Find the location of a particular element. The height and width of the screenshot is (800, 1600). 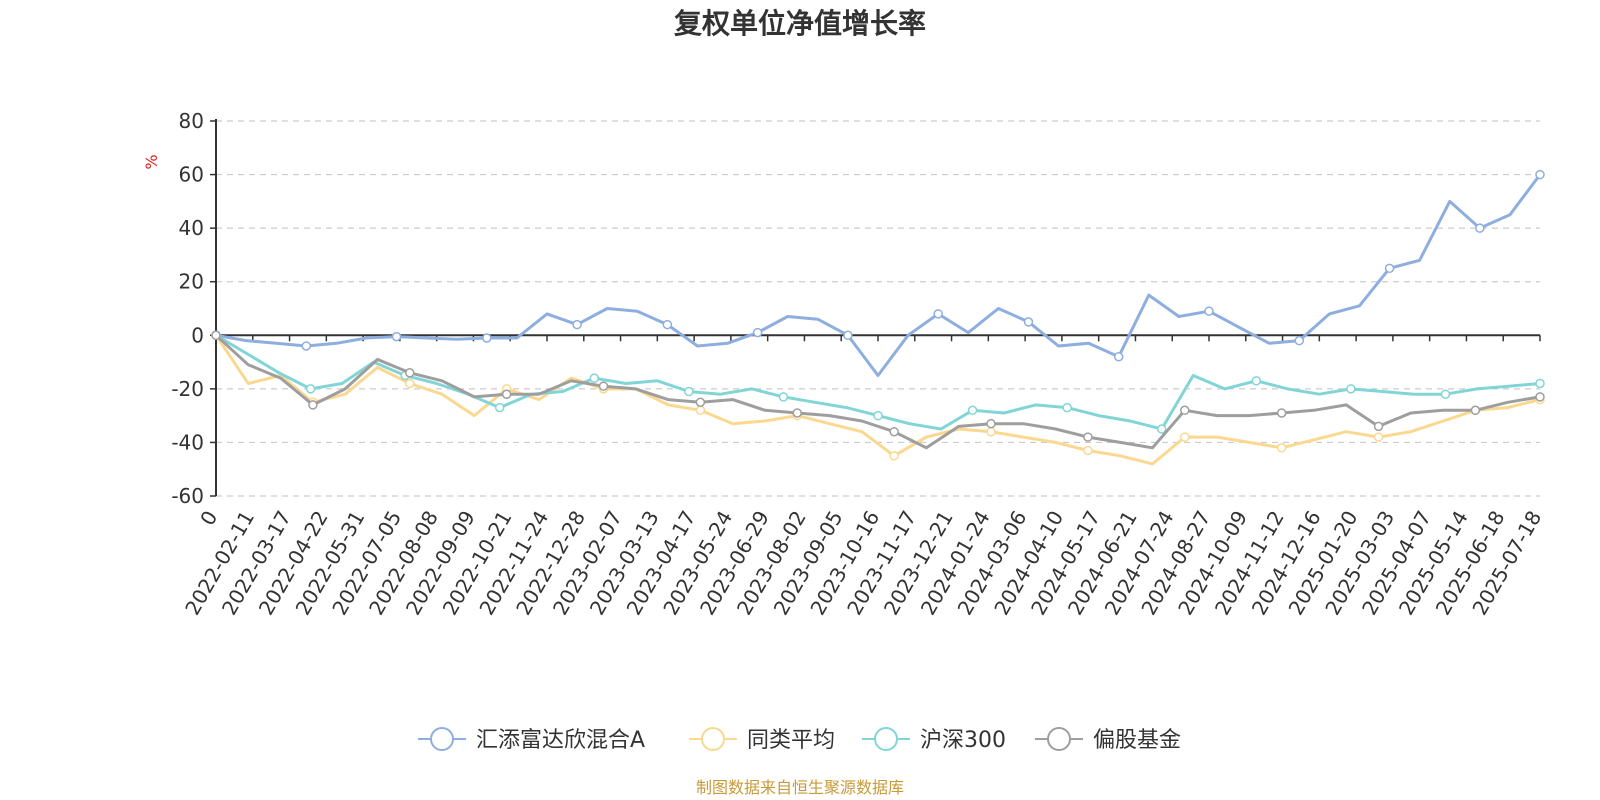

y-tick-label: 60 is located at coordinates (191, 175).